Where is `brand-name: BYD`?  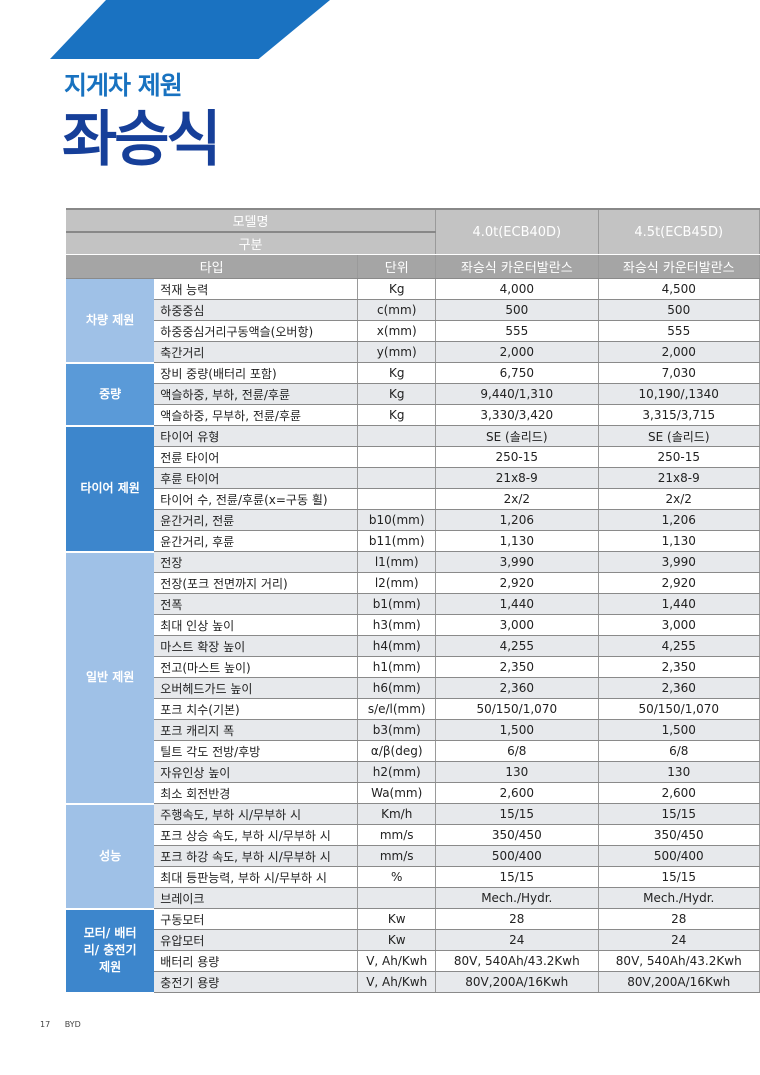
brand-name: BYD is located at coordinates (72, 1024).